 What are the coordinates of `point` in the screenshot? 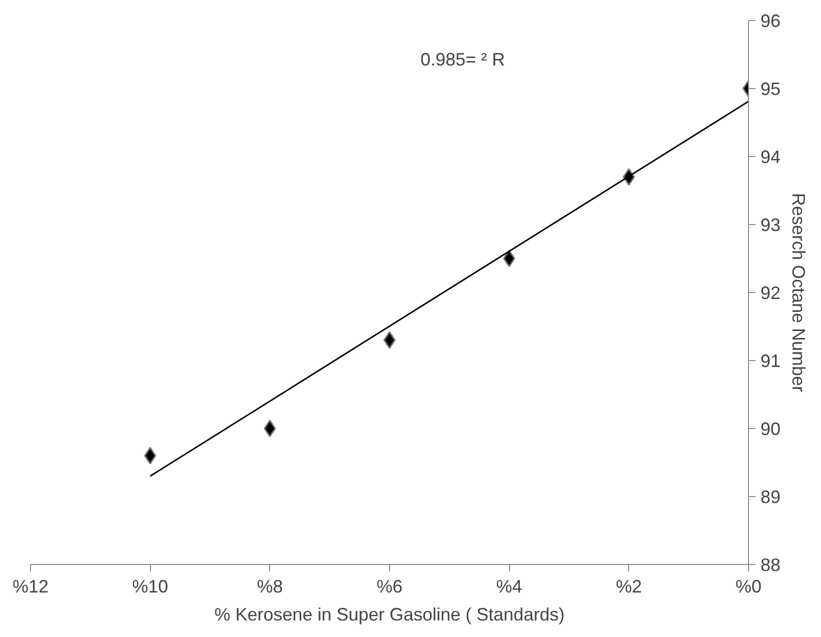 It's located at (389, 340).